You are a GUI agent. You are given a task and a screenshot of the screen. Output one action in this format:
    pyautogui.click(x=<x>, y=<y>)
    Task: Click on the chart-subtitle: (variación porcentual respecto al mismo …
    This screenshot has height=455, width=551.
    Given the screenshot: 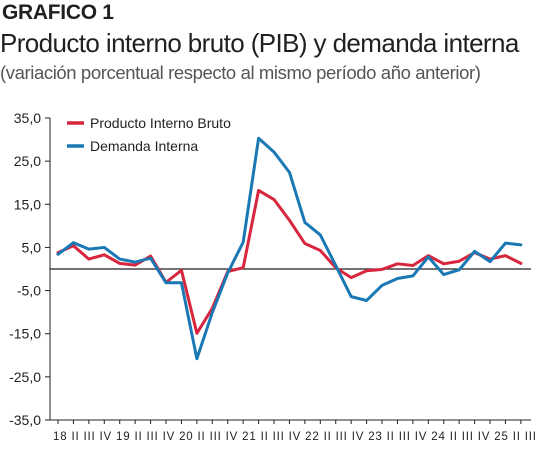 What is the action you would take?
    pyautogui.click(x=240, y=72)
    